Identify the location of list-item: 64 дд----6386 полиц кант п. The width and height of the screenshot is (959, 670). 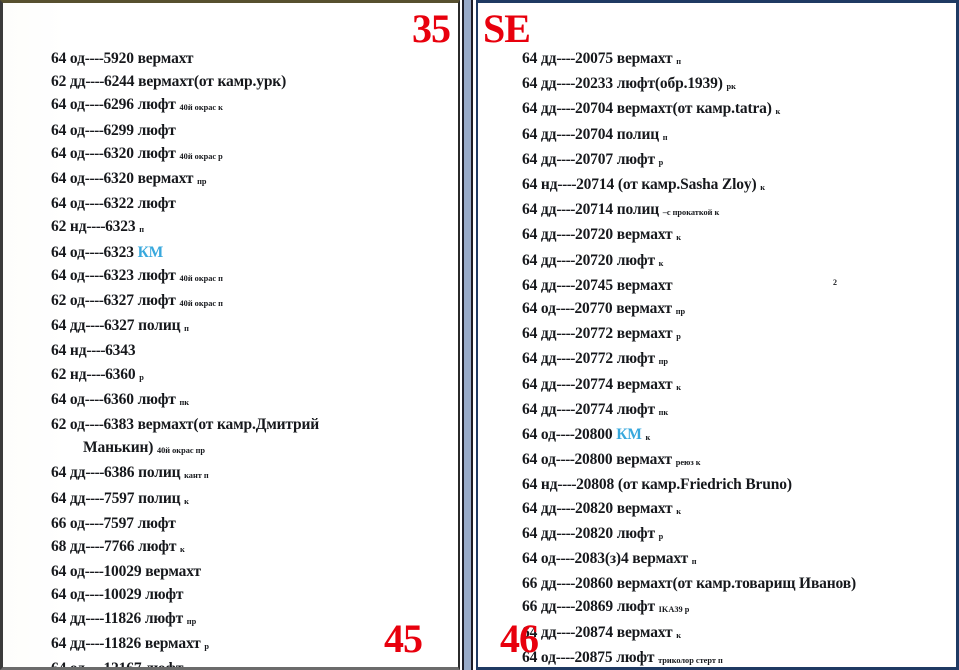
(251, 473).